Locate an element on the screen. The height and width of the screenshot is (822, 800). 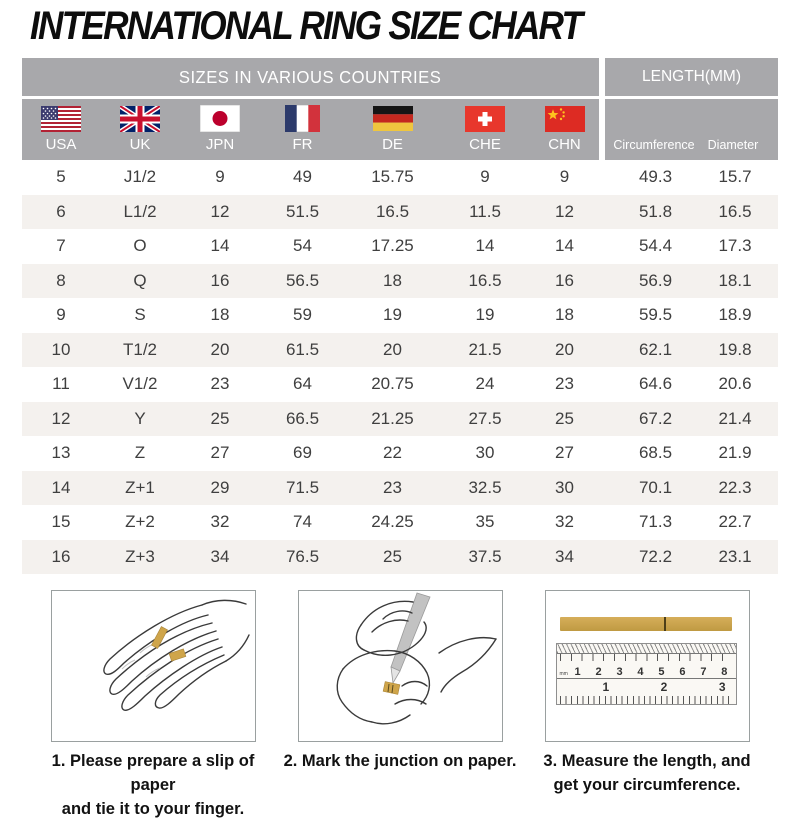
table-cell: 27.5 is located at coordinates (485, 418).